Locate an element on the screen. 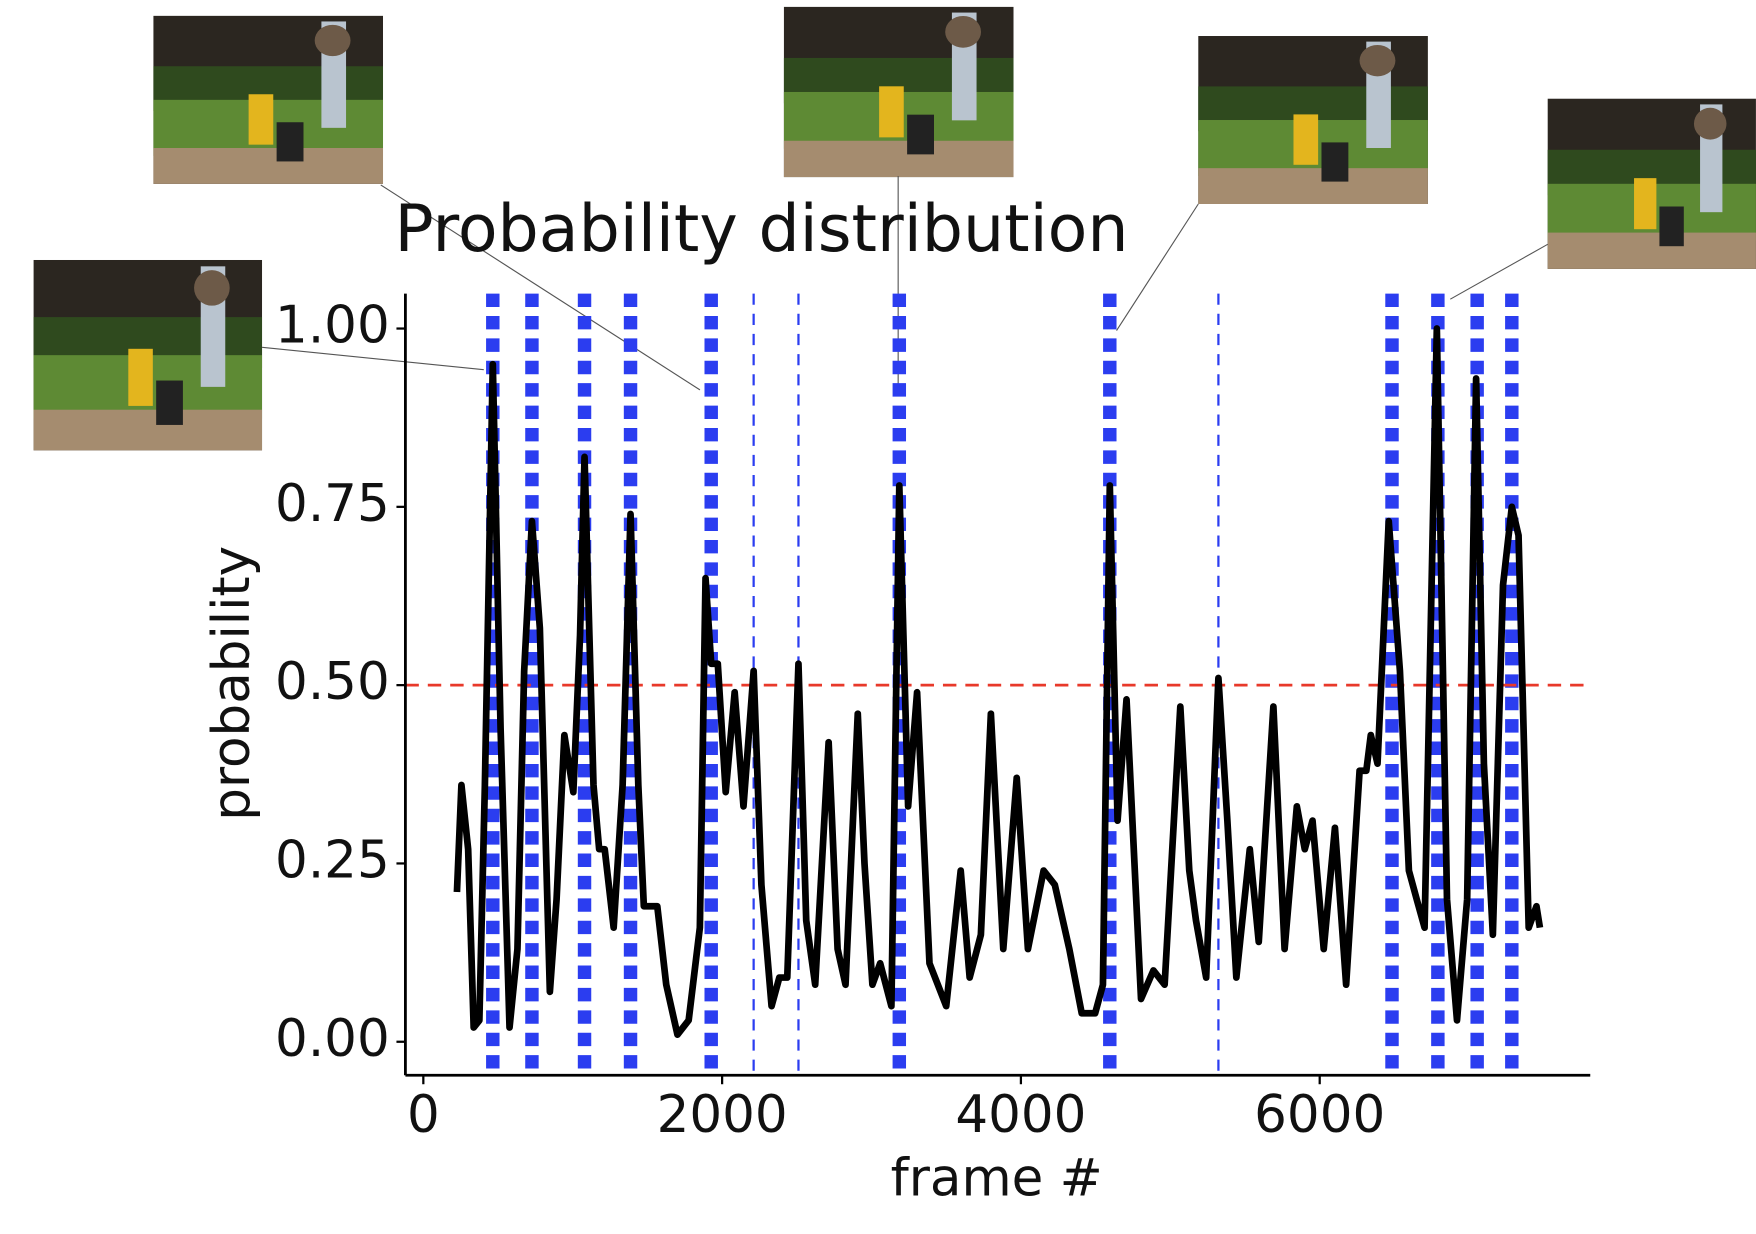 This screenshot has height=1234, width=1756. x-tick-label: 2000 is located at coordinates (722, 1115).